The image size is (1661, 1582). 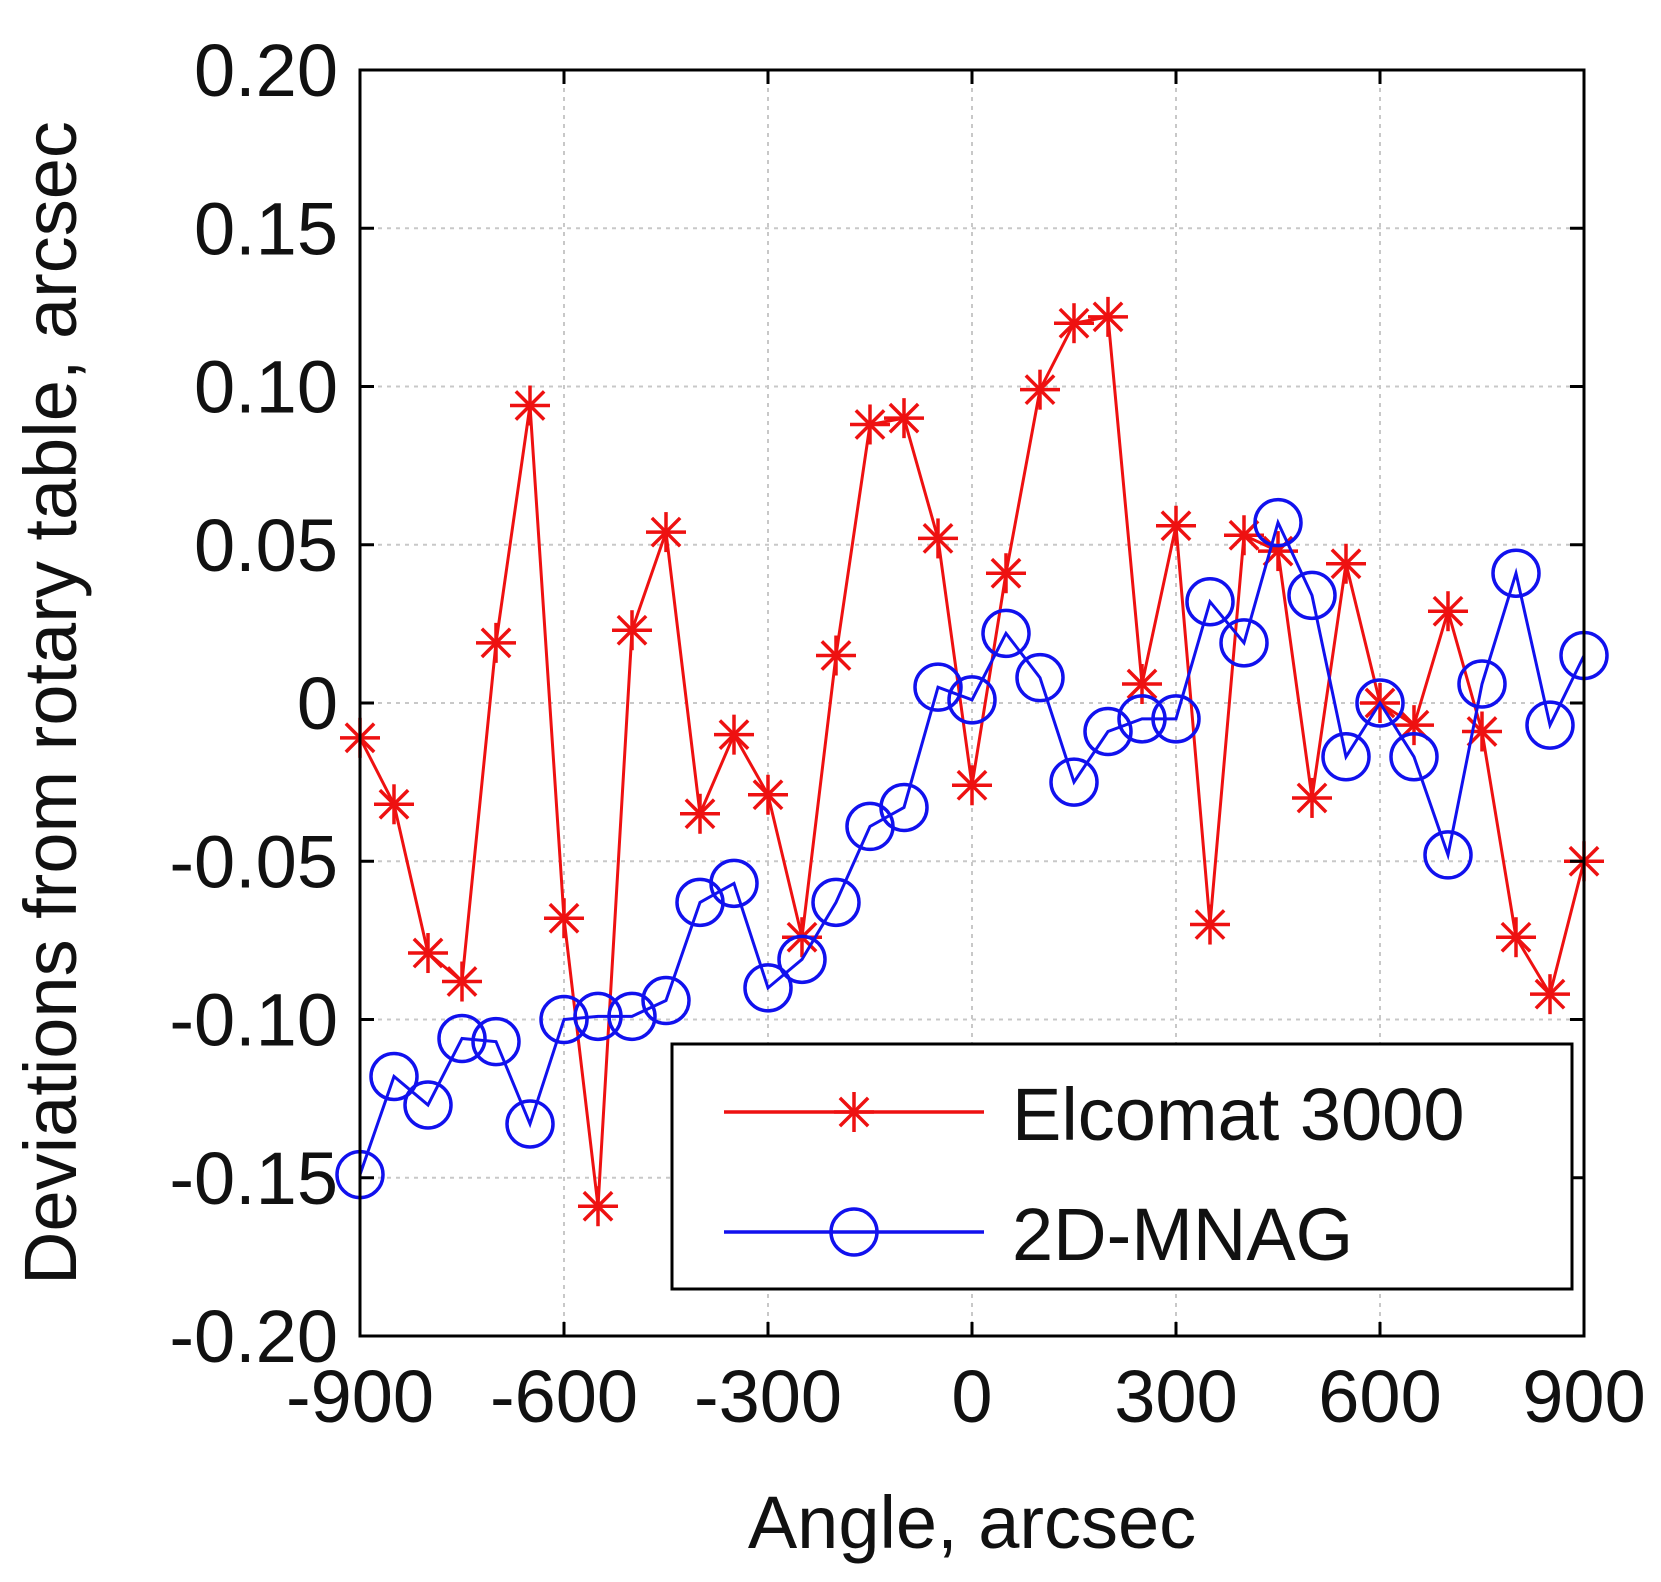 I want to click on y-axis-title: Deviations from rotary table, arcsec, so click(x=50, y=703).